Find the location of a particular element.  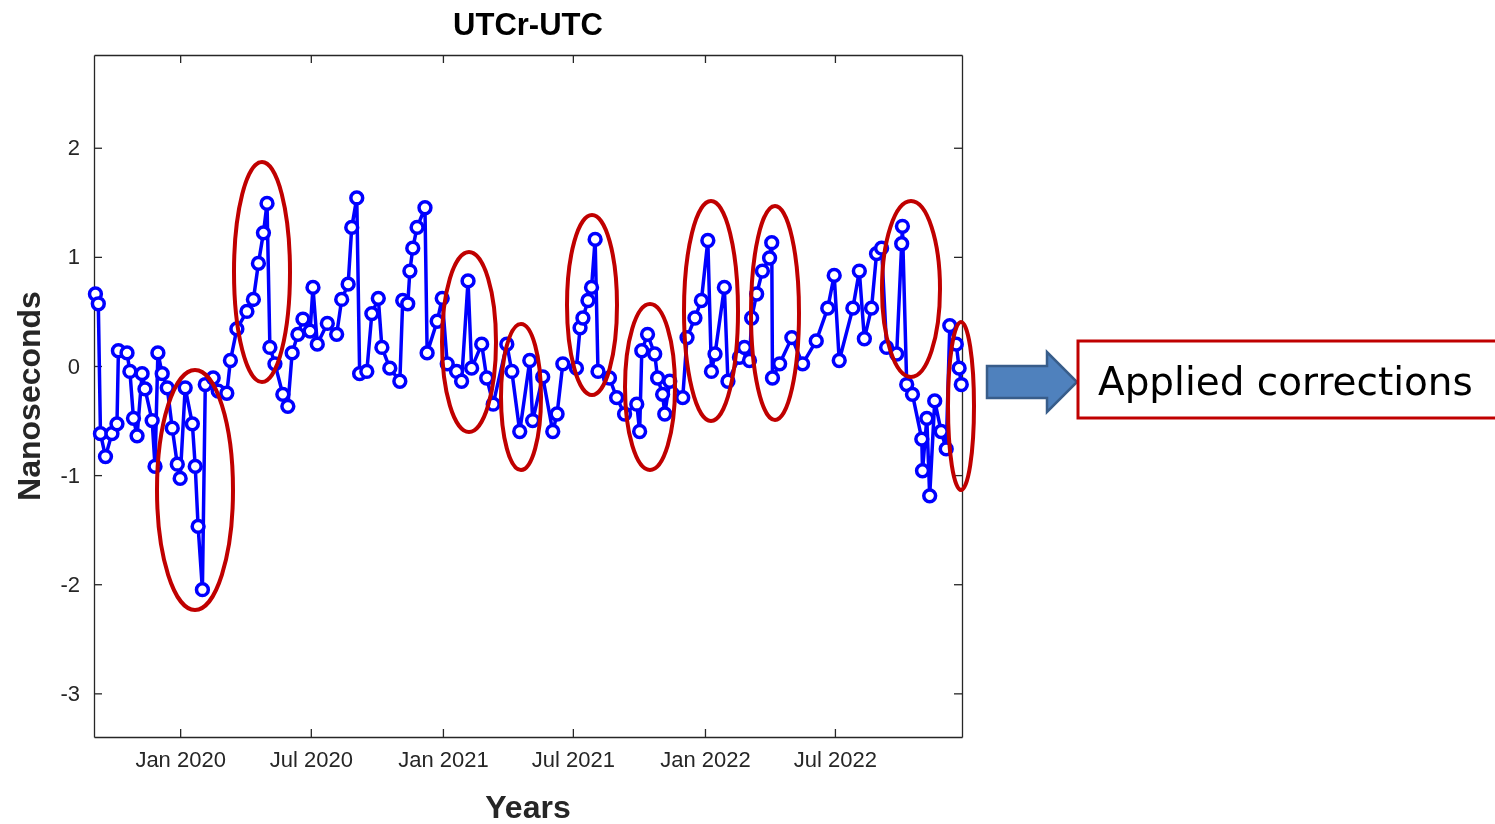

y-tick-label: 1 is located at coordinates (73, 257).